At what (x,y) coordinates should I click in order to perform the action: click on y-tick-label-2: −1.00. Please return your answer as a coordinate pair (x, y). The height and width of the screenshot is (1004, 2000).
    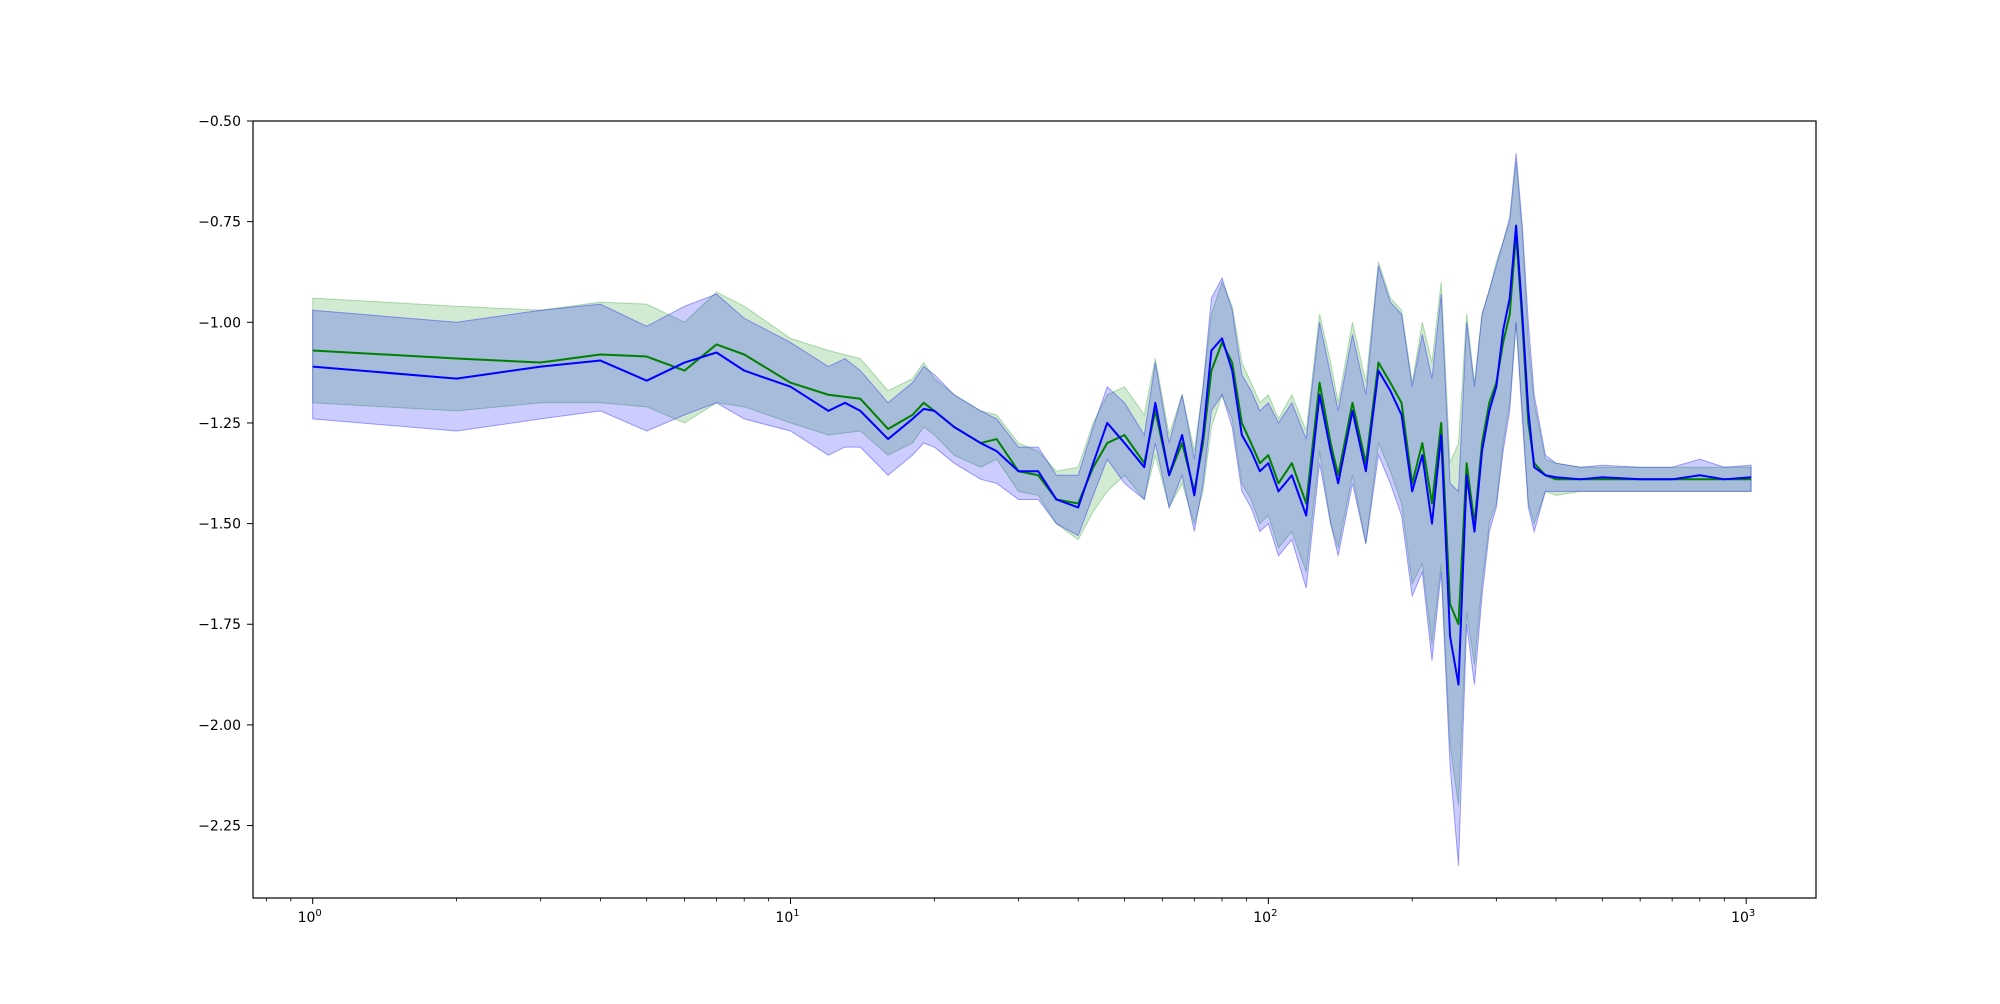
    Looking at the image, I should click on (219, 323).